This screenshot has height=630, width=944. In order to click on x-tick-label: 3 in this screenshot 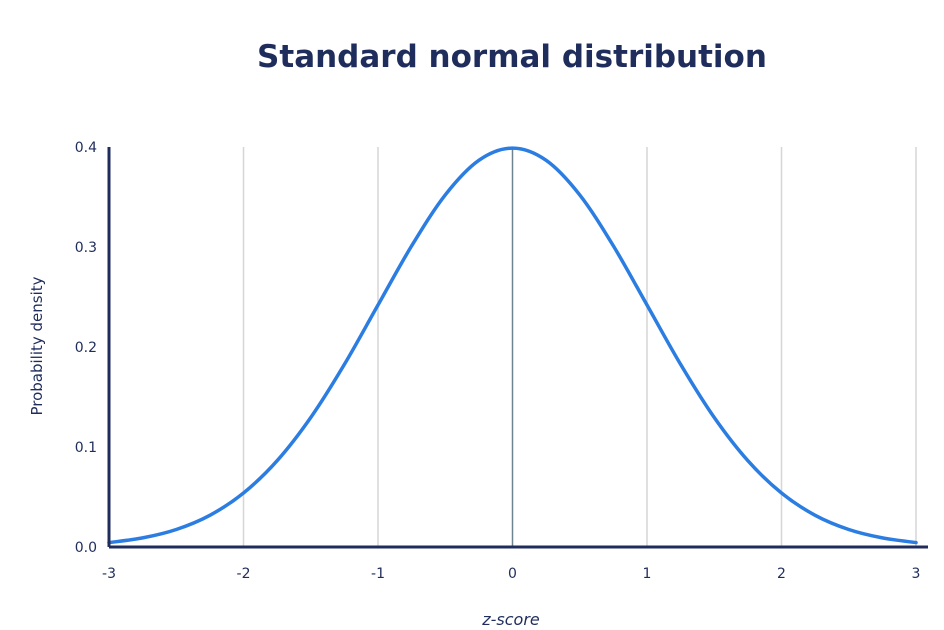, I will do `click(916, 574)`.